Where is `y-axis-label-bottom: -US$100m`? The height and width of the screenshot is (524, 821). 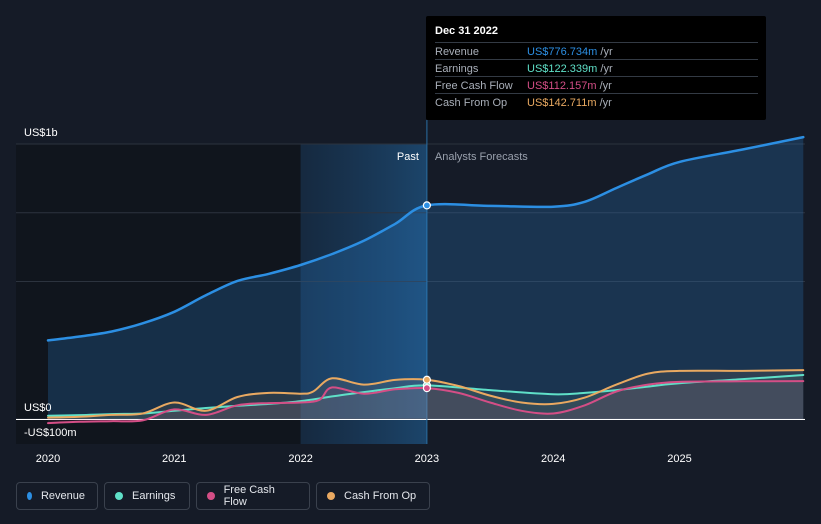 y-axis-label-bottom: -US$100m is located at coordinates (50, 433).